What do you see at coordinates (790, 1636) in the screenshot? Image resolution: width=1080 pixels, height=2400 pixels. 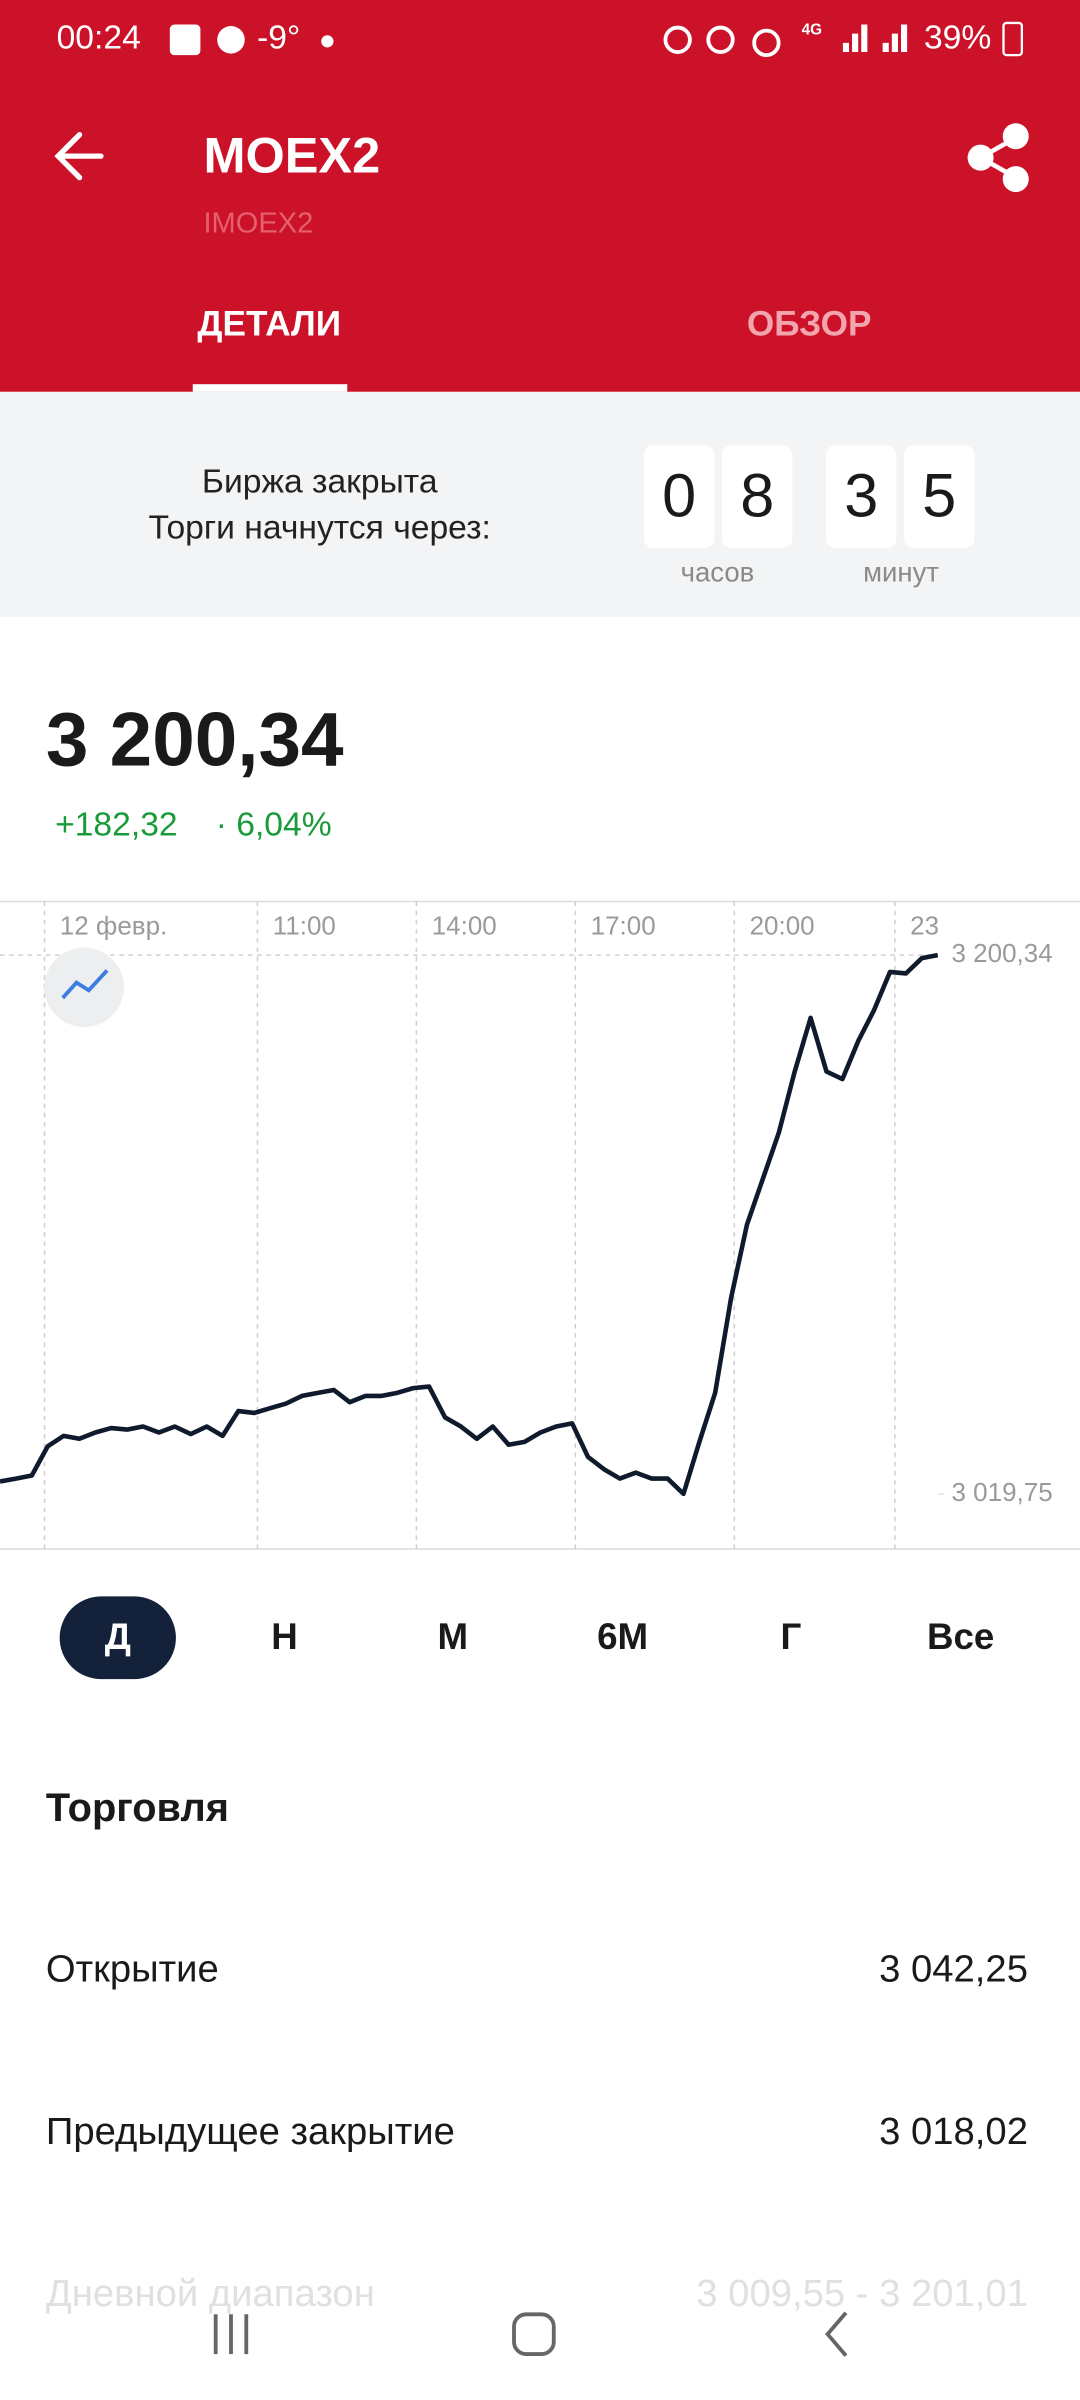 I see `period-button: Г` at bounding box center [790, 1636].